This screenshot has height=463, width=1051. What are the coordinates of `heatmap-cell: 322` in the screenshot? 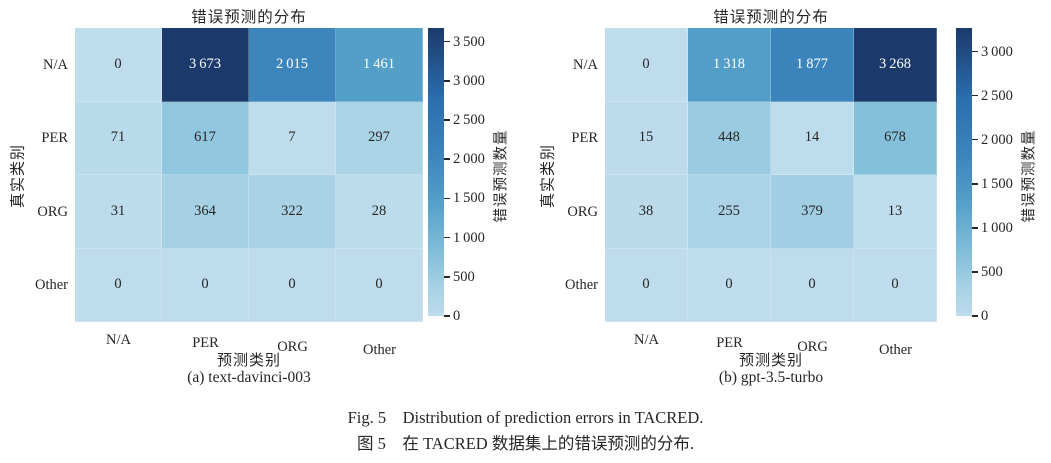 It's located at (292, 212).